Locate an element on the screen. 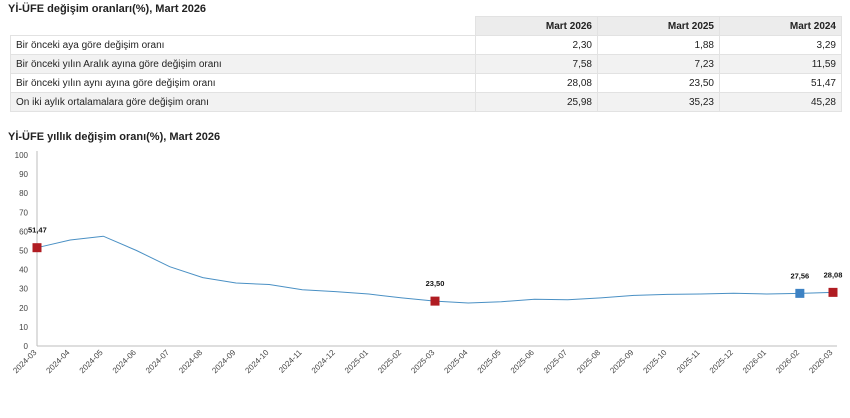 The image size is (850, 418). x-tick-label: 2025-05 is located at coordinates (490, 362).